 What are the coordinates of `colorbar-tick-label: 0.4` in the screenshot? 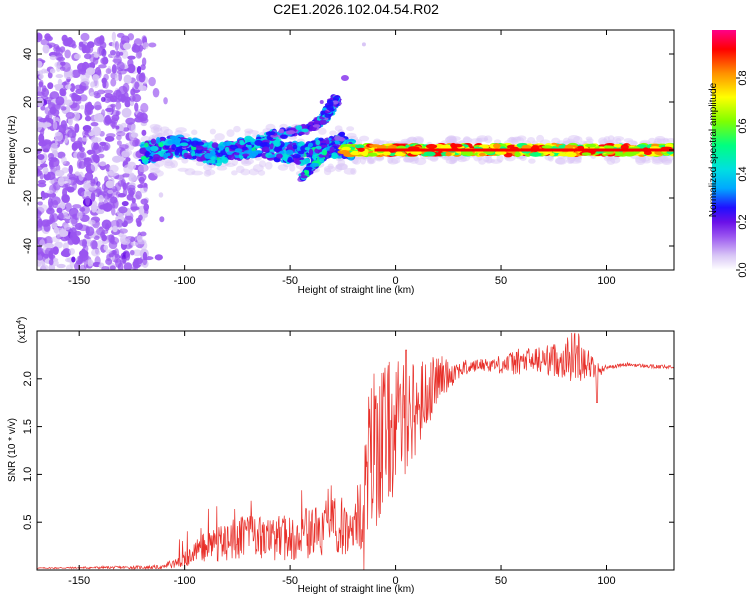 It's located at (743, 173).